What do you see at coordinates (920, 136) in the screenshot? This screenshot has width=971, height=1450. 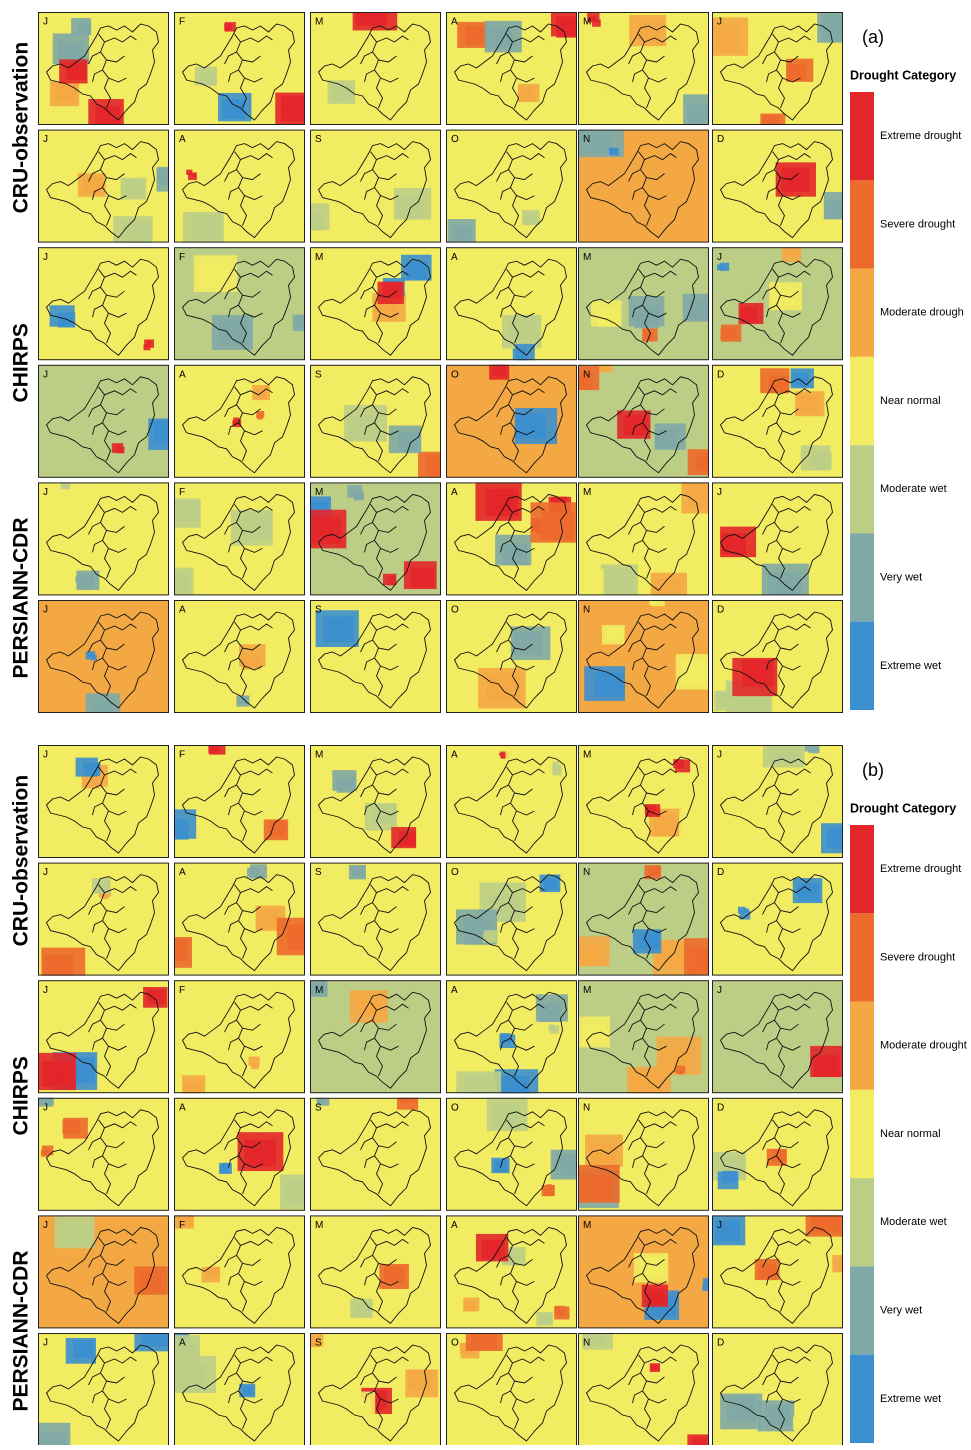 I see `legend-label: Extreme drought` at bounding box center [920, 136].